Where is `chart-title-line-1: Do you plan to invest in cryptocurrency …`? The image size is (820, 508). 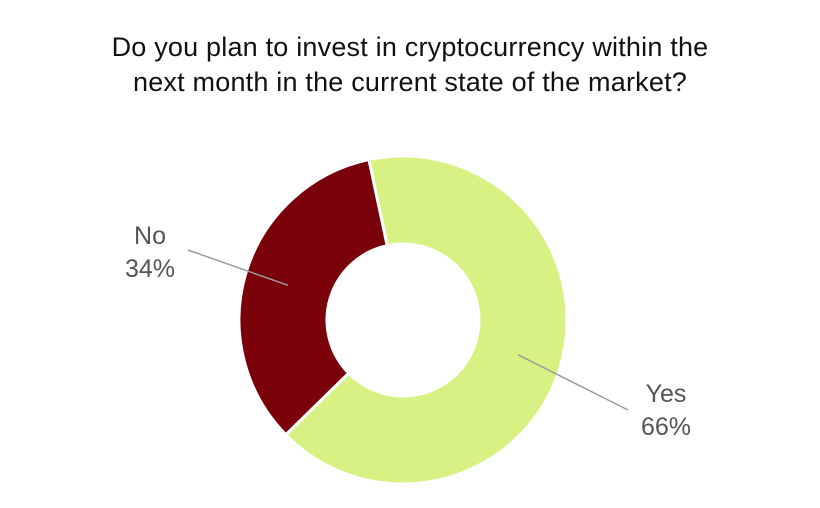 chart-title-line-1: Do you plan to invest in cryptocurrency … is located at coordinates (410, 47).